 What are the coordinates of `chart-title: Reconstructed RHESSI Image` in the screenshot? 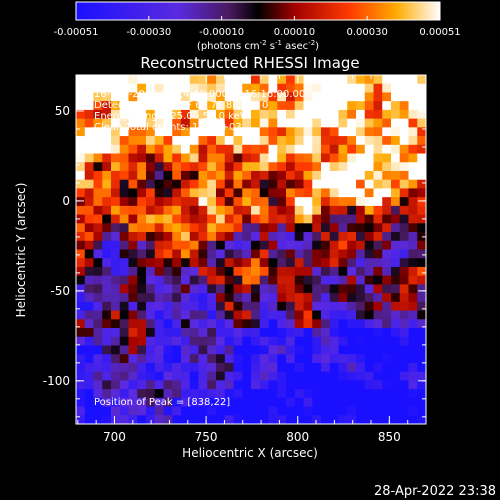 It's located at (249, 63).